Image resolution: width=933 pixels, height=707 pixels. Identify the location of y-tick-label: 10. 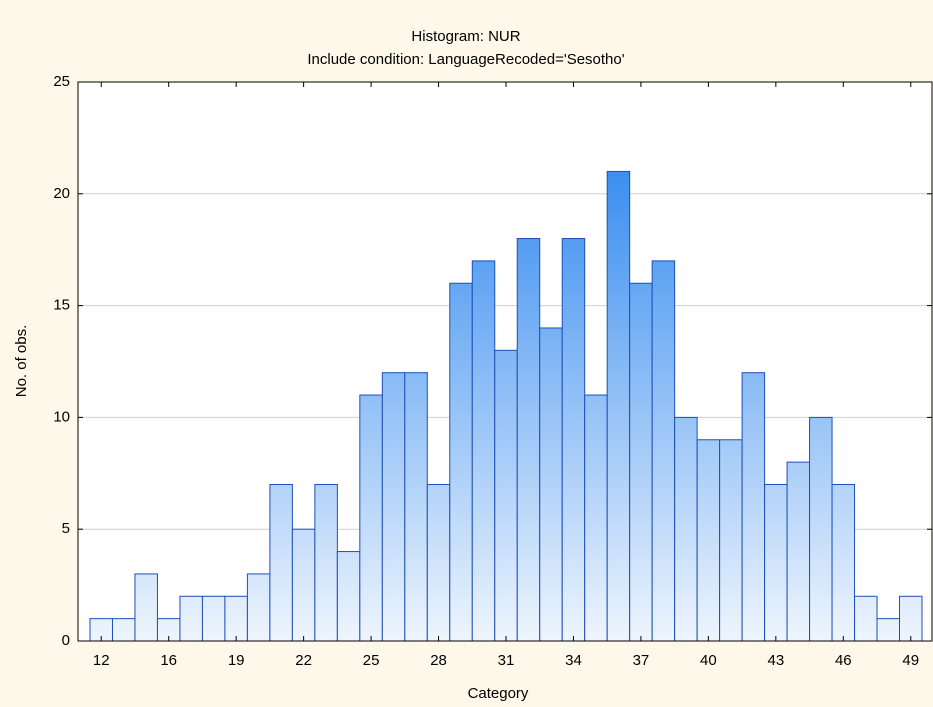
(61, 416).